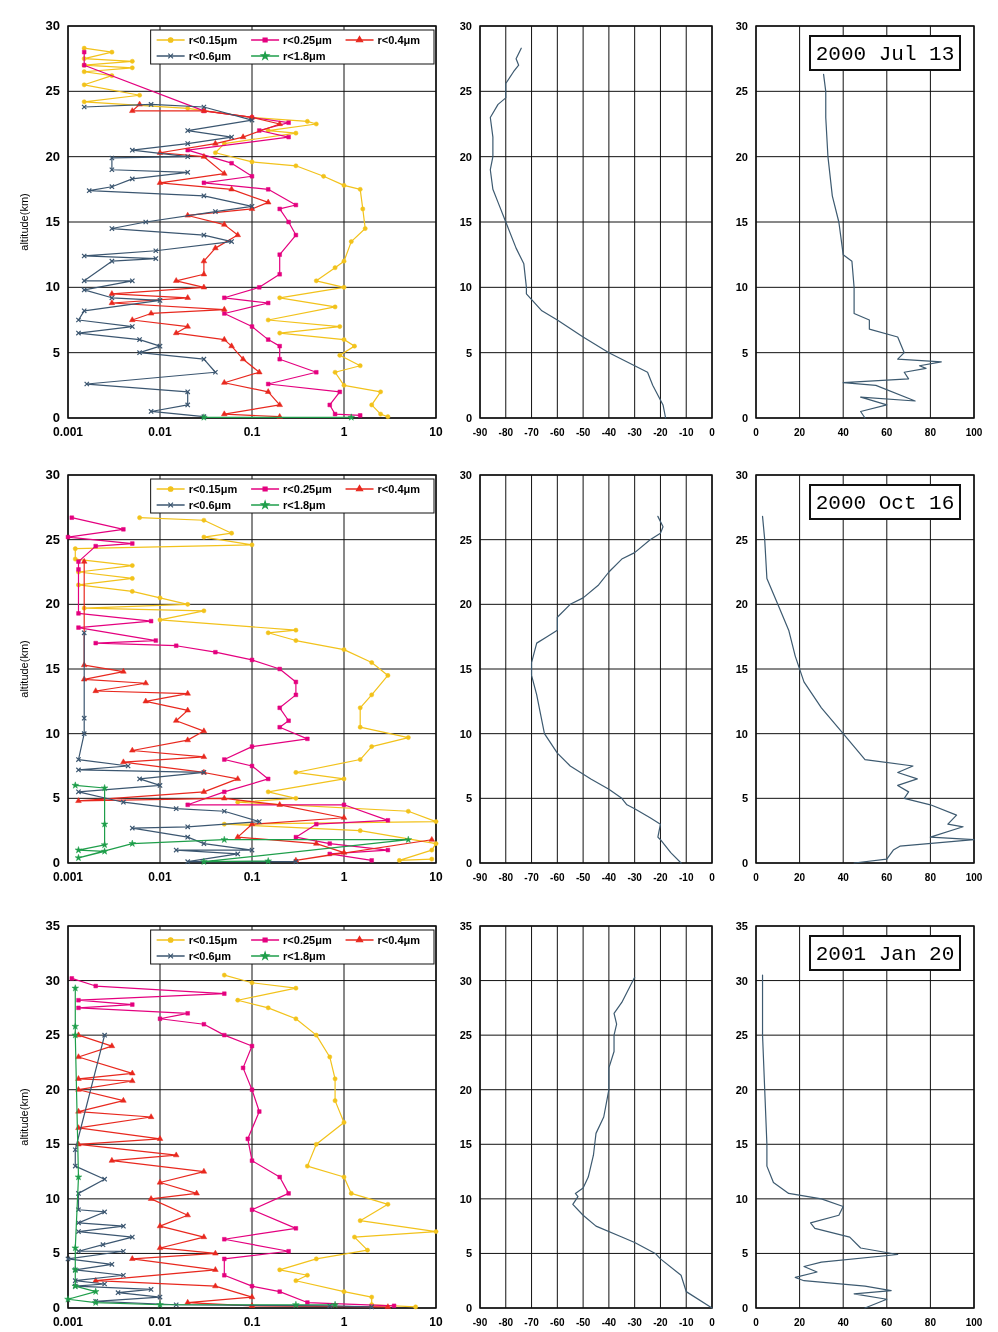  Describe the element at coordinates (885, 503) in the screenshot. I see `annotation: 2000 Oct 16` at that location.